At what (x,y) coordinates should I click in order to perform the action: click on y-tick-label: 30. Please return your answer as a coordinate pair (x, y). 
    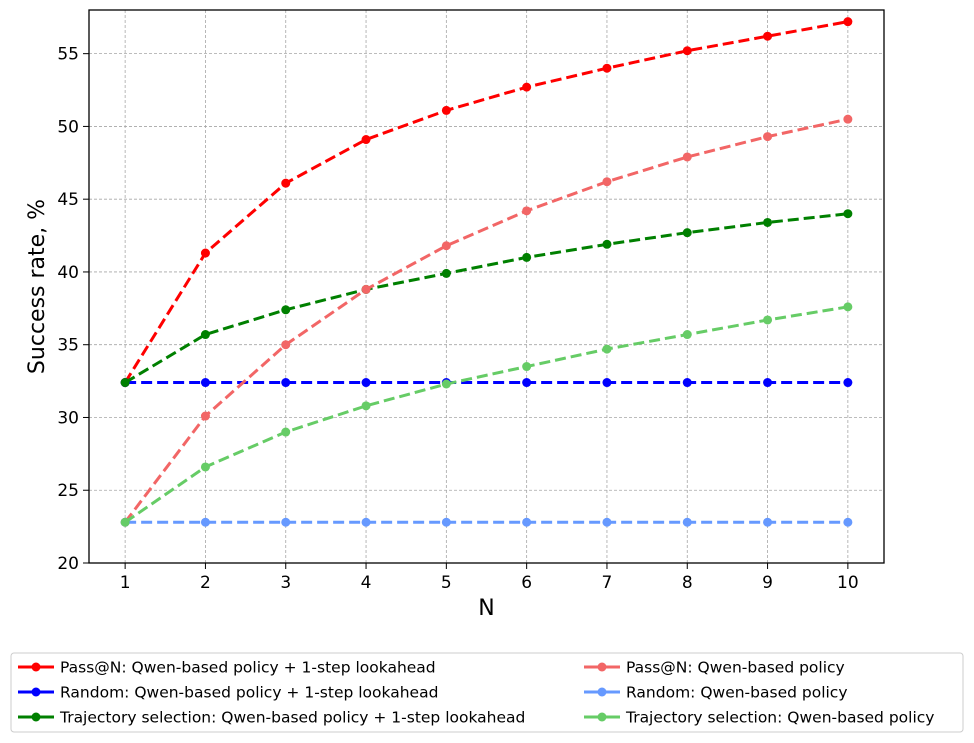
    Looking at the image, I should click on (68, 418).